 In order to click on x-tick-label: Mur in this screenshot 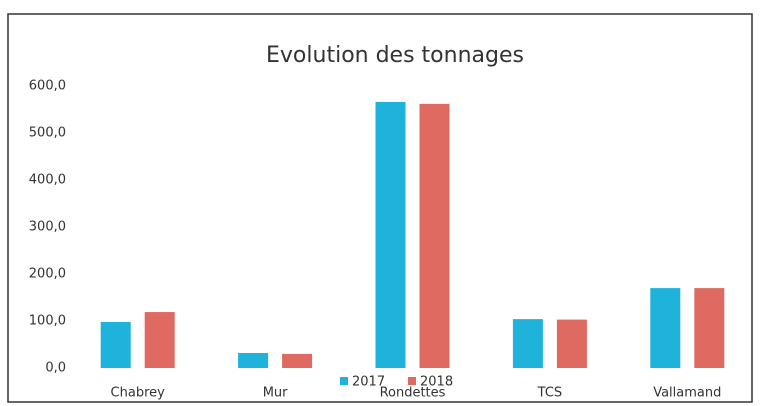, I will do `click(275, 393)`.